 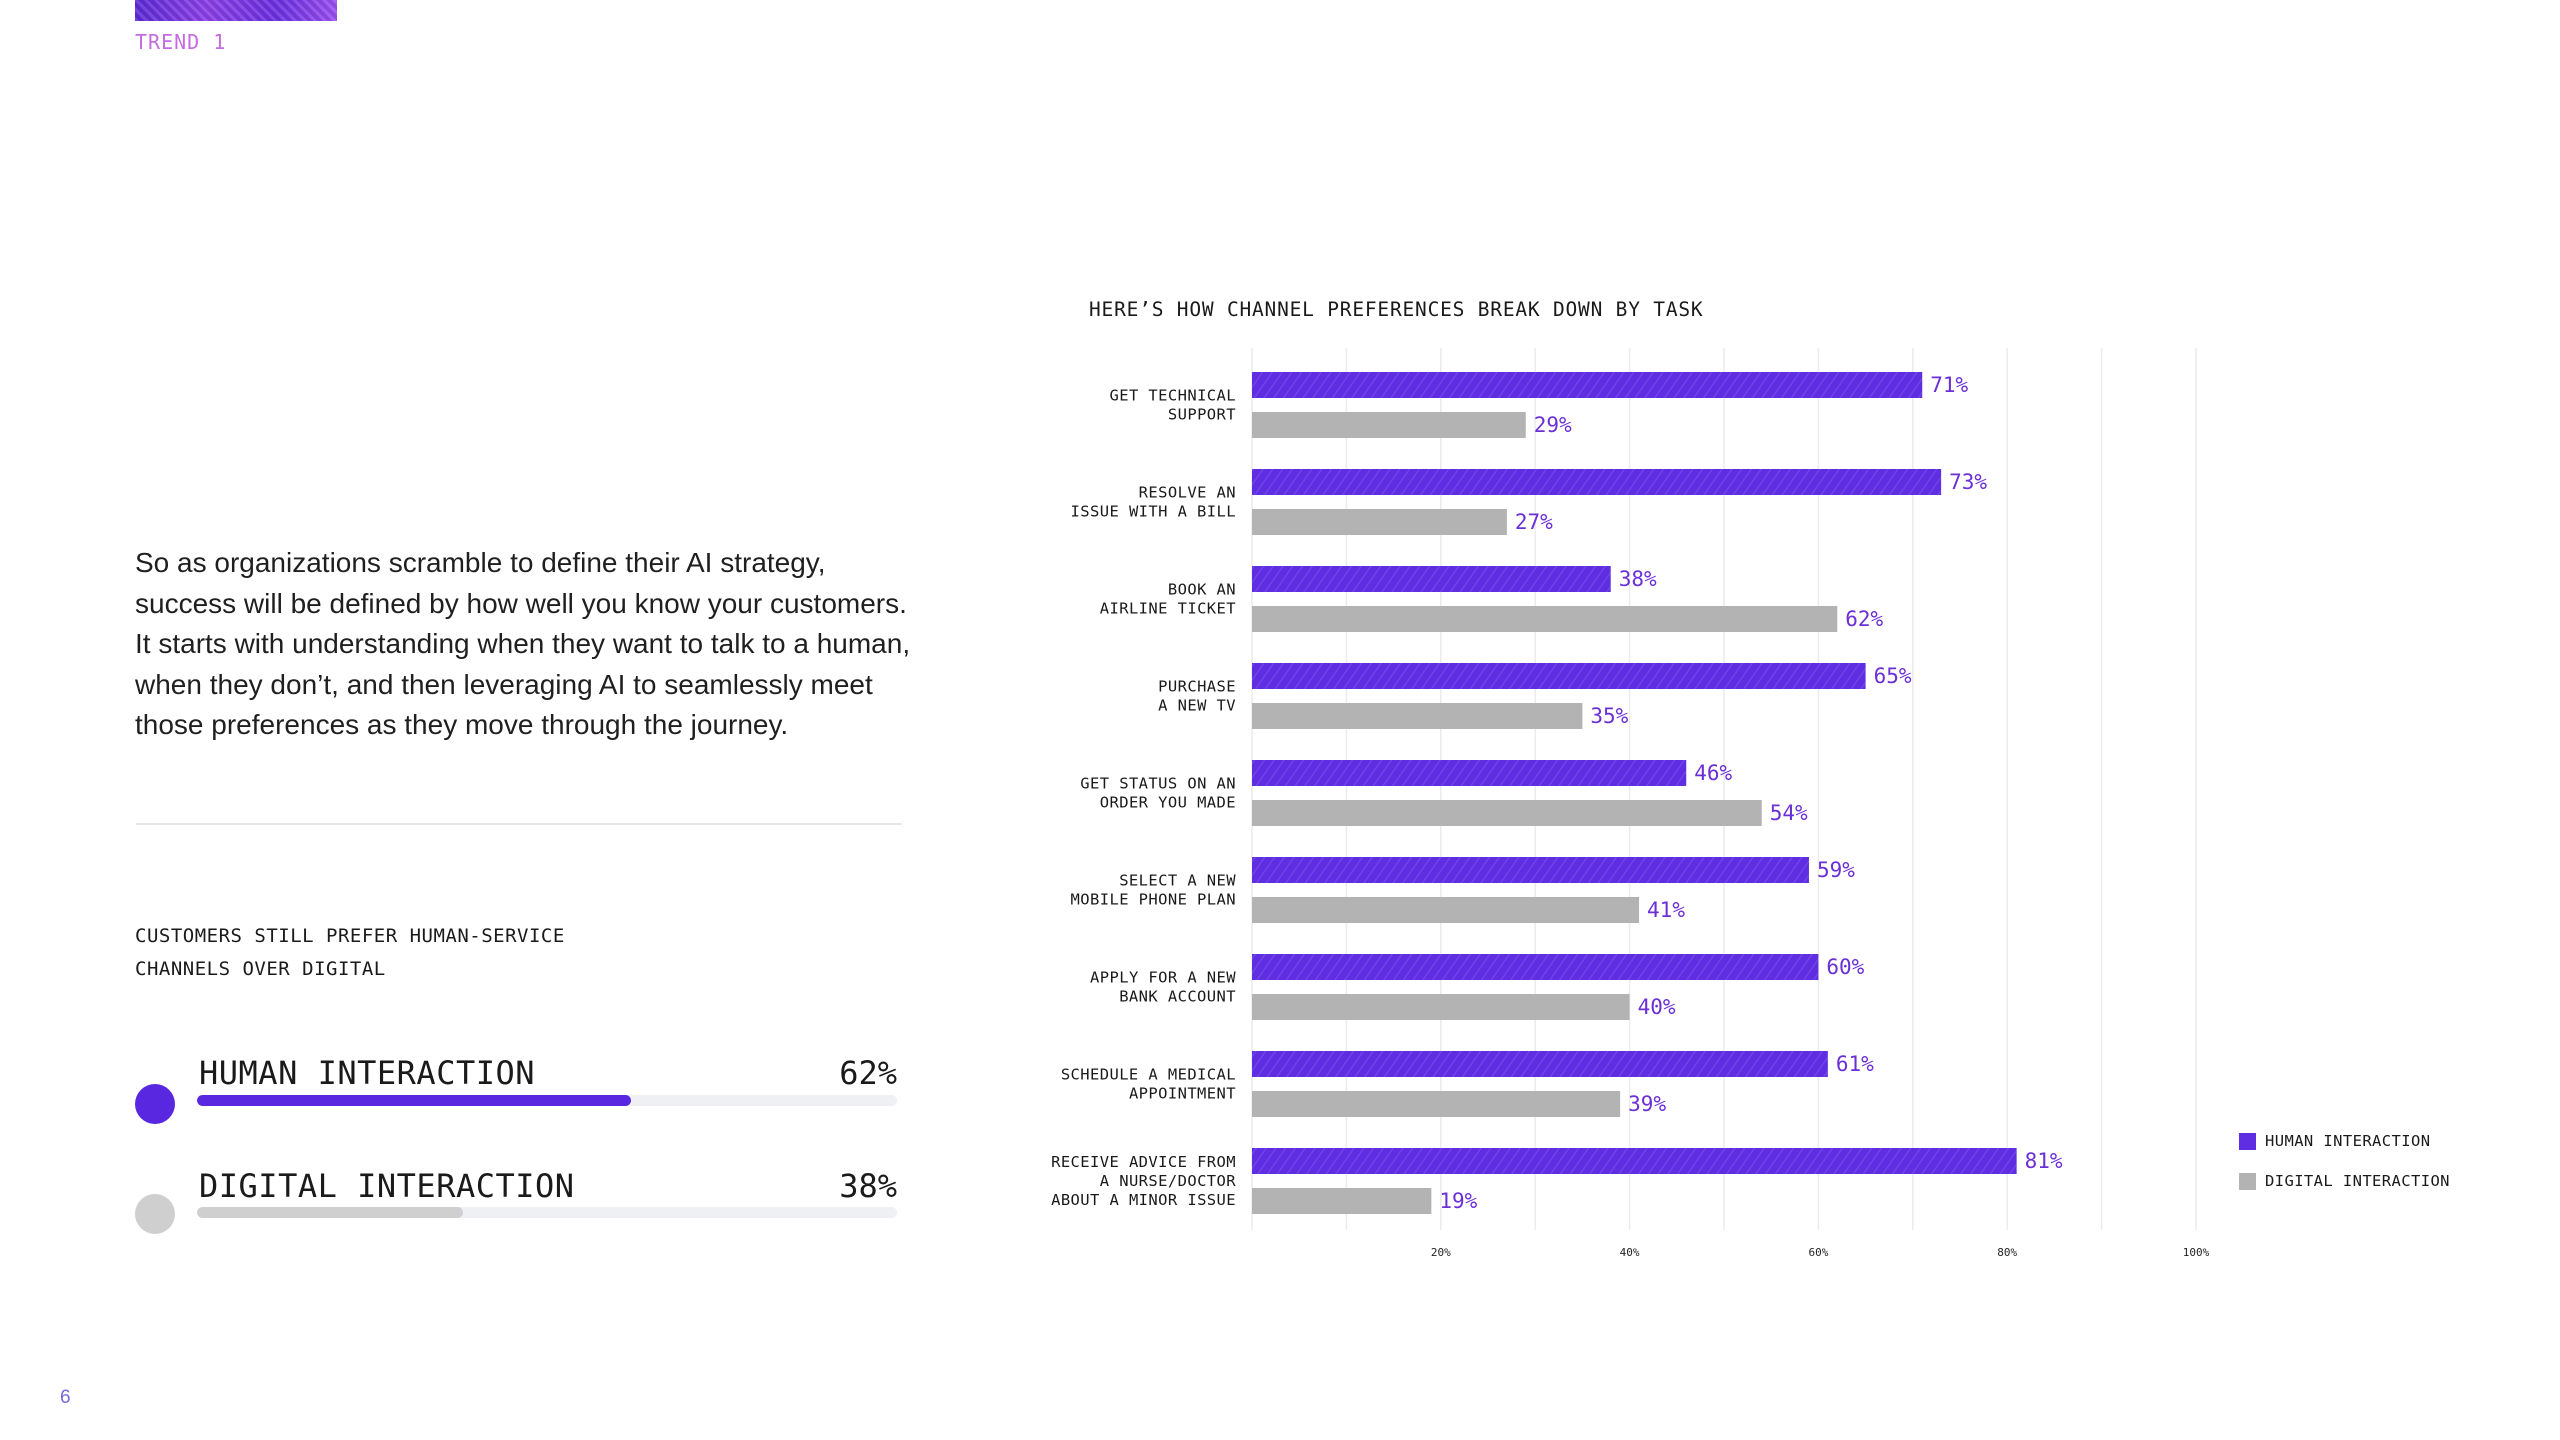 I want to click on value-label: 54%, so click(x=1789, y=813).